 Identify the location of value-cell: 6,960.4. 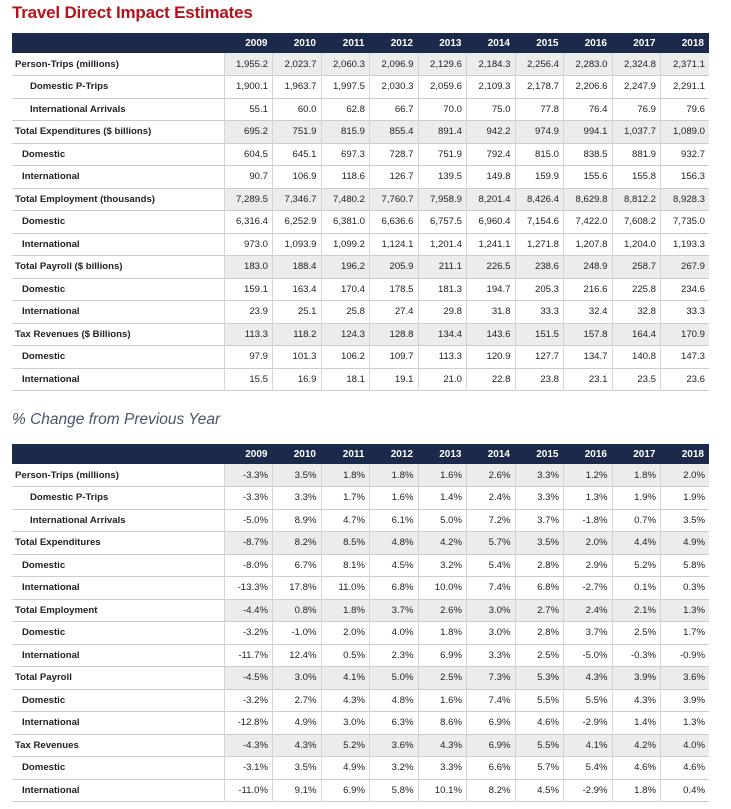
(490, 221).